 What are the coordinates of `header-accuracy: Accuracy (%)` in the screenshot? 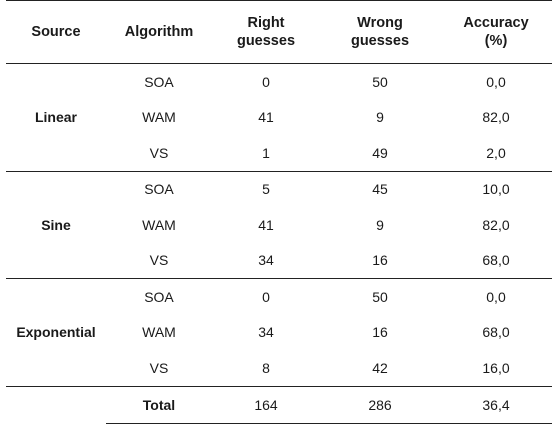 It's located at (496, 32).